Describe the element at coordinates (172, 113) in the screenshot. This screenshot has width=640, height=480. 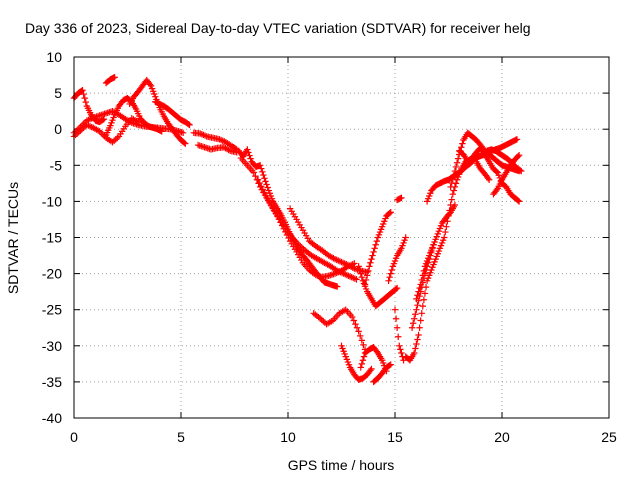
I see `series-arc-g` at that location.